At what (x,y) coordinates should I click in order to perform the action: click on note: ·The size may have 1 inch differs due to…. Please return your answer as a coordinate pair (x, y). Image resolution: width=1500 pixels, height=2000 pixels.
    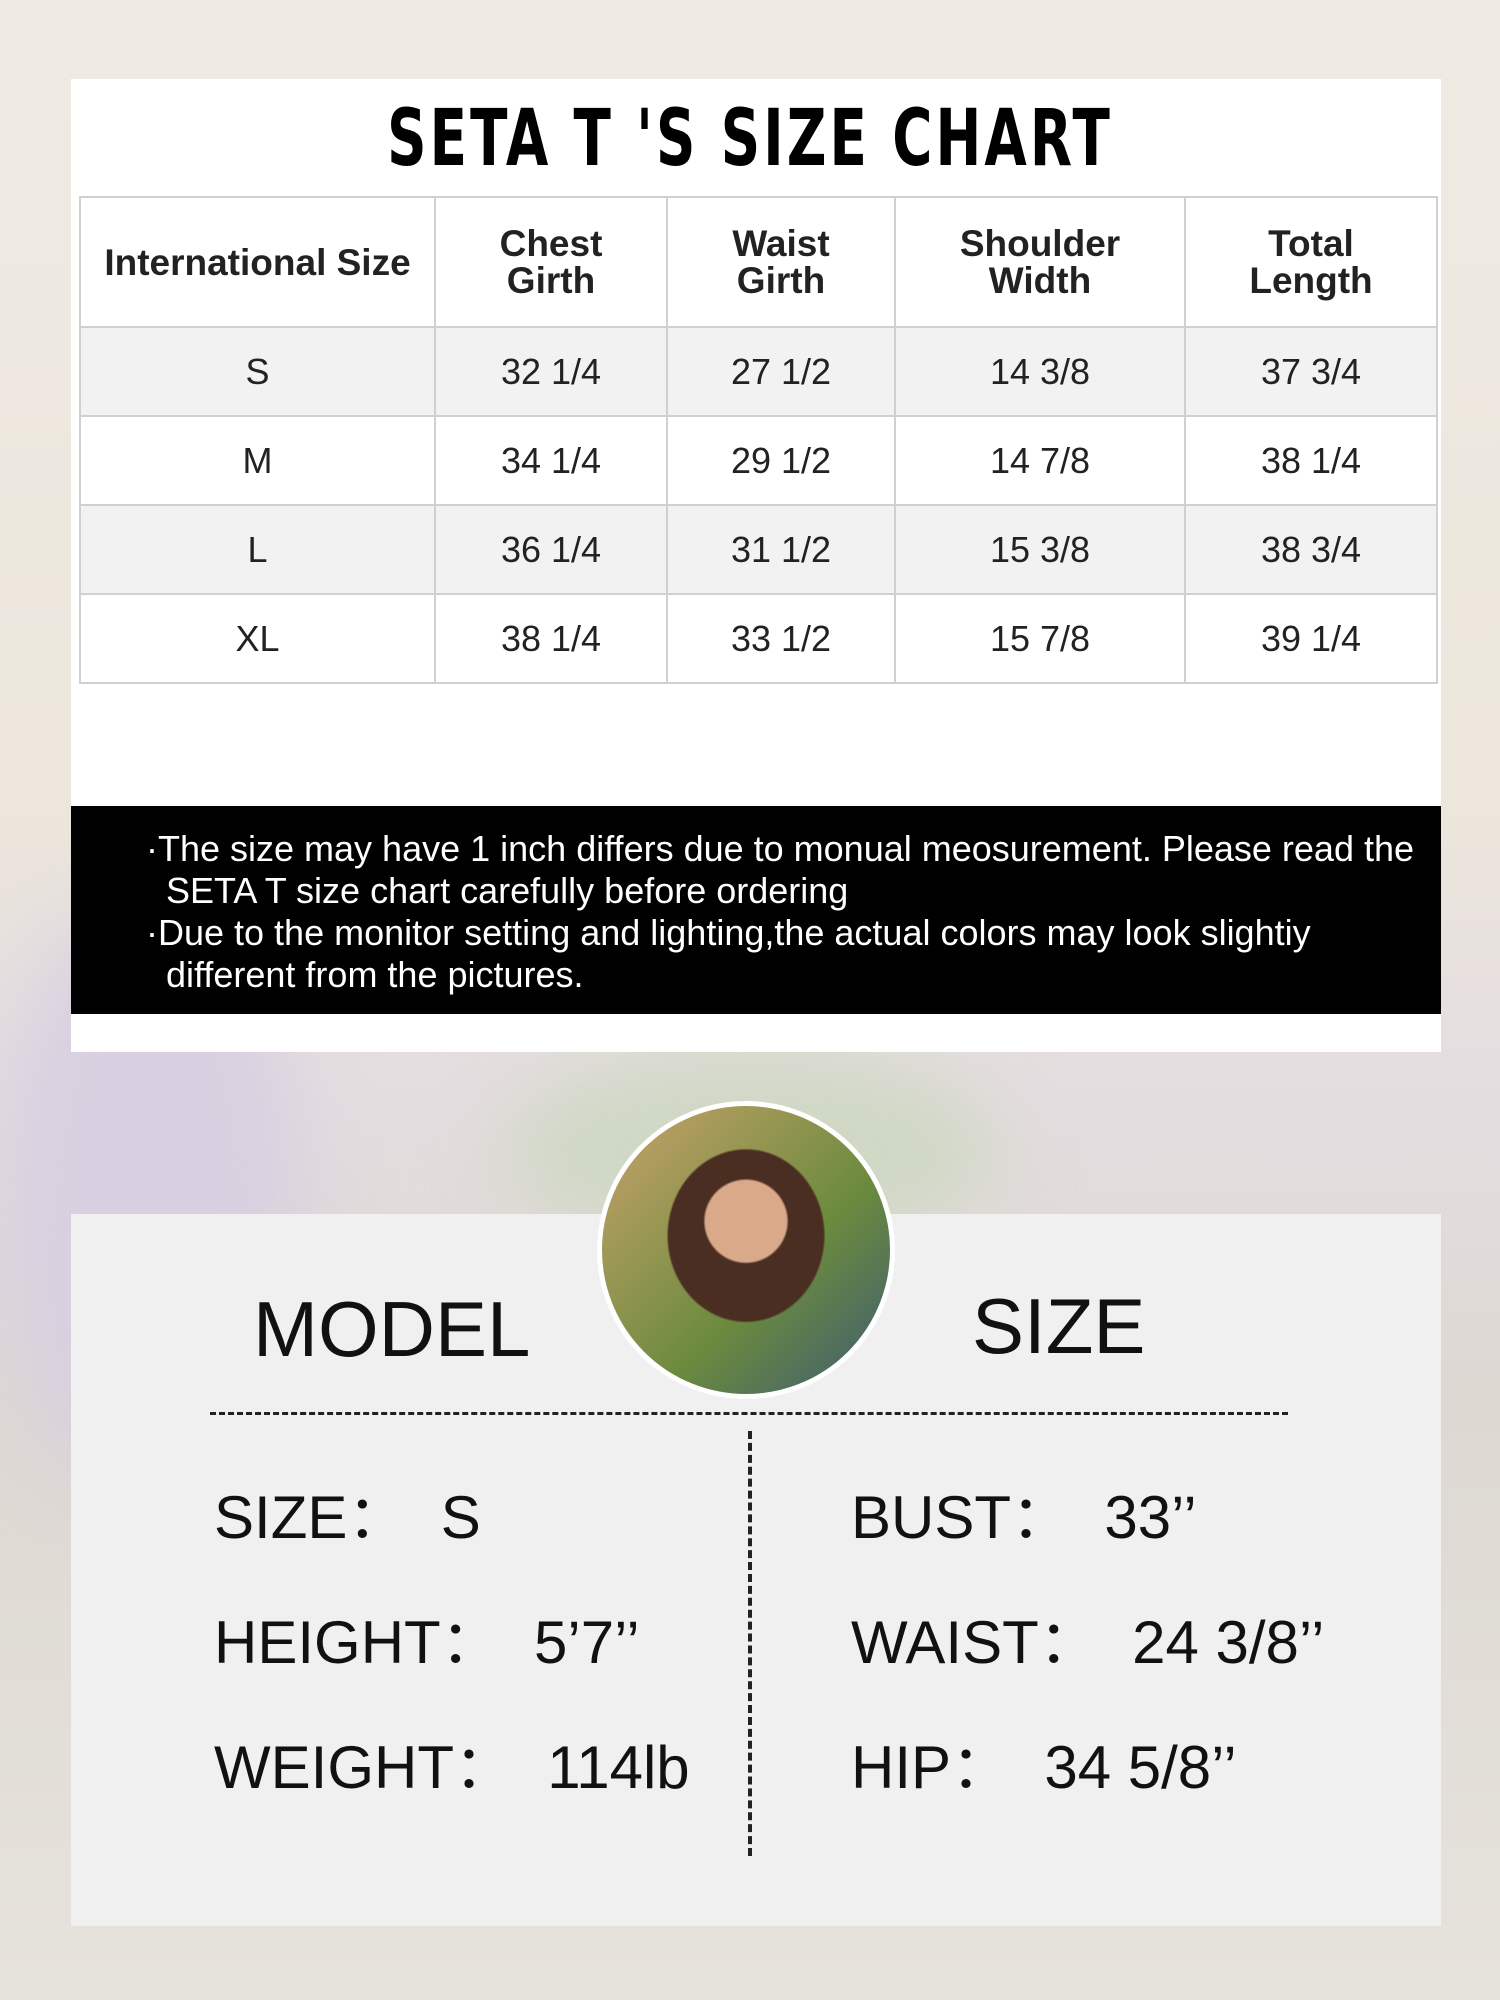
    Looking at the image, I should click on (780, 869).